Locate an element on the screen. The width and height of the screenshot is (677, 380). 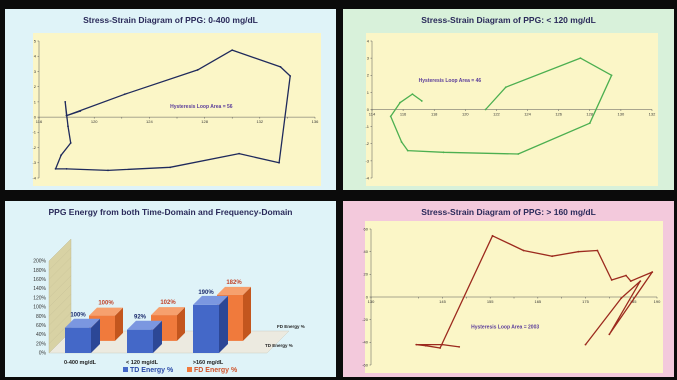
x-tick-label: 122 is located at coordinates (496, 114).